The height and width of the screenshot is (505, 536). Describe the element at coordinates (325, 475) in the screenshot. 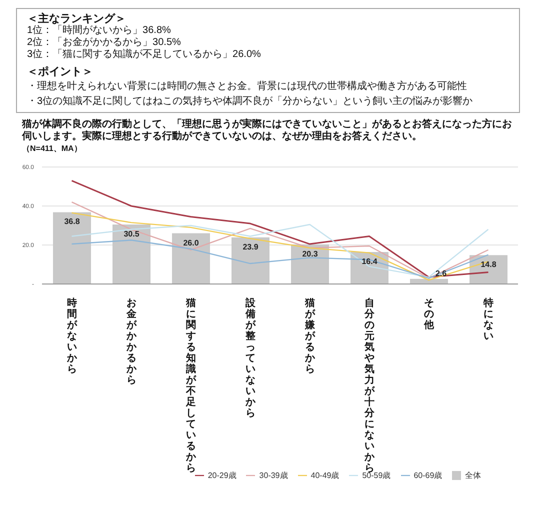

I see `legend-label: 40-49歳` at that location.